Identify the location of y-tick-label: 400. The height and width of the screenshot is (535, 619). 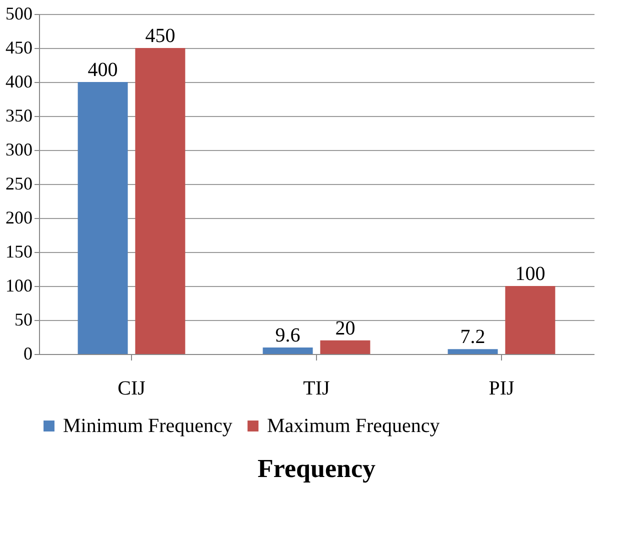
(19, 82).